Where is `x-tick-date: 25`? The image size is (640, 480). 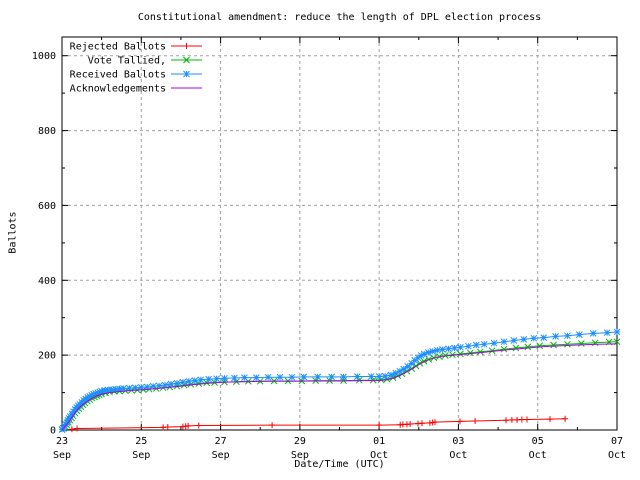
x-tick-date: 25 is located at coordinates (141, 441).